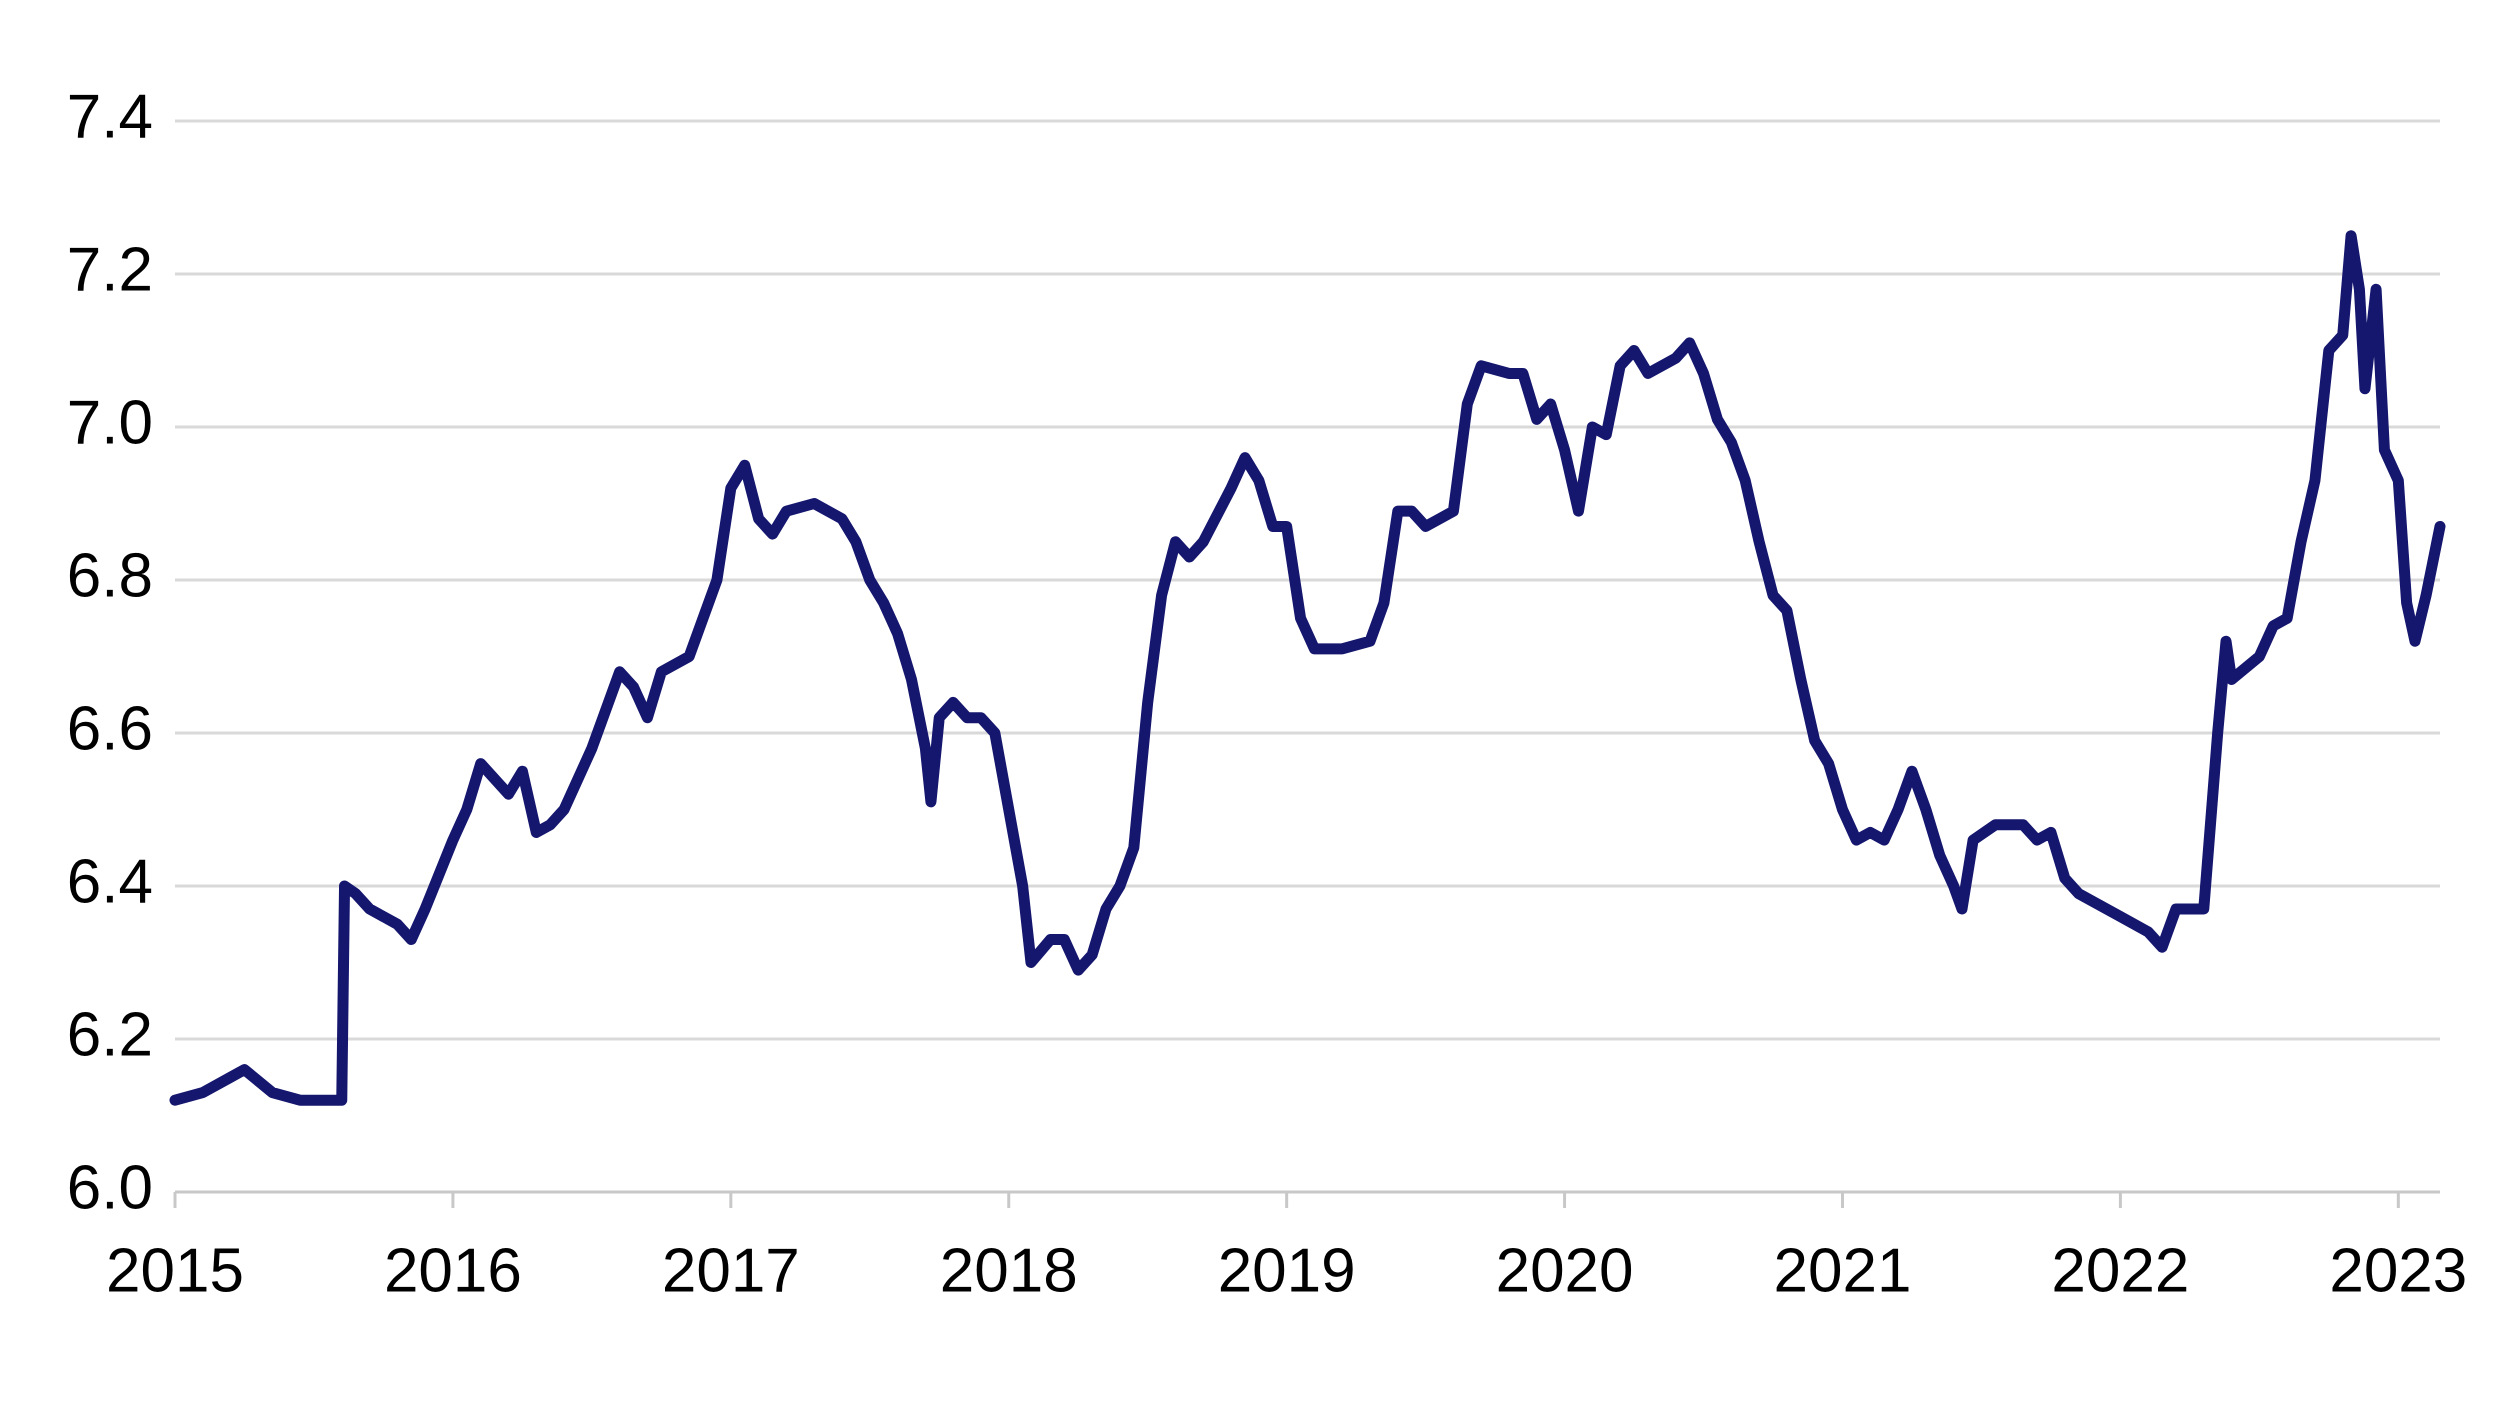  I want to click on y-tick-label: 6.4, so click(110, 881).